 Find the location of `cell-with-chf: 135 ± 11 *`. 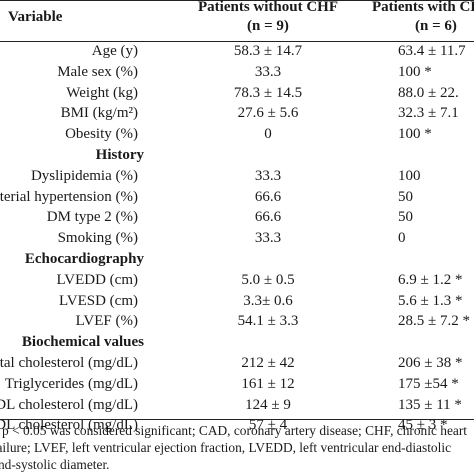

cell-with-chf: 135 ± 11 * is located at coordinates (430, 404).